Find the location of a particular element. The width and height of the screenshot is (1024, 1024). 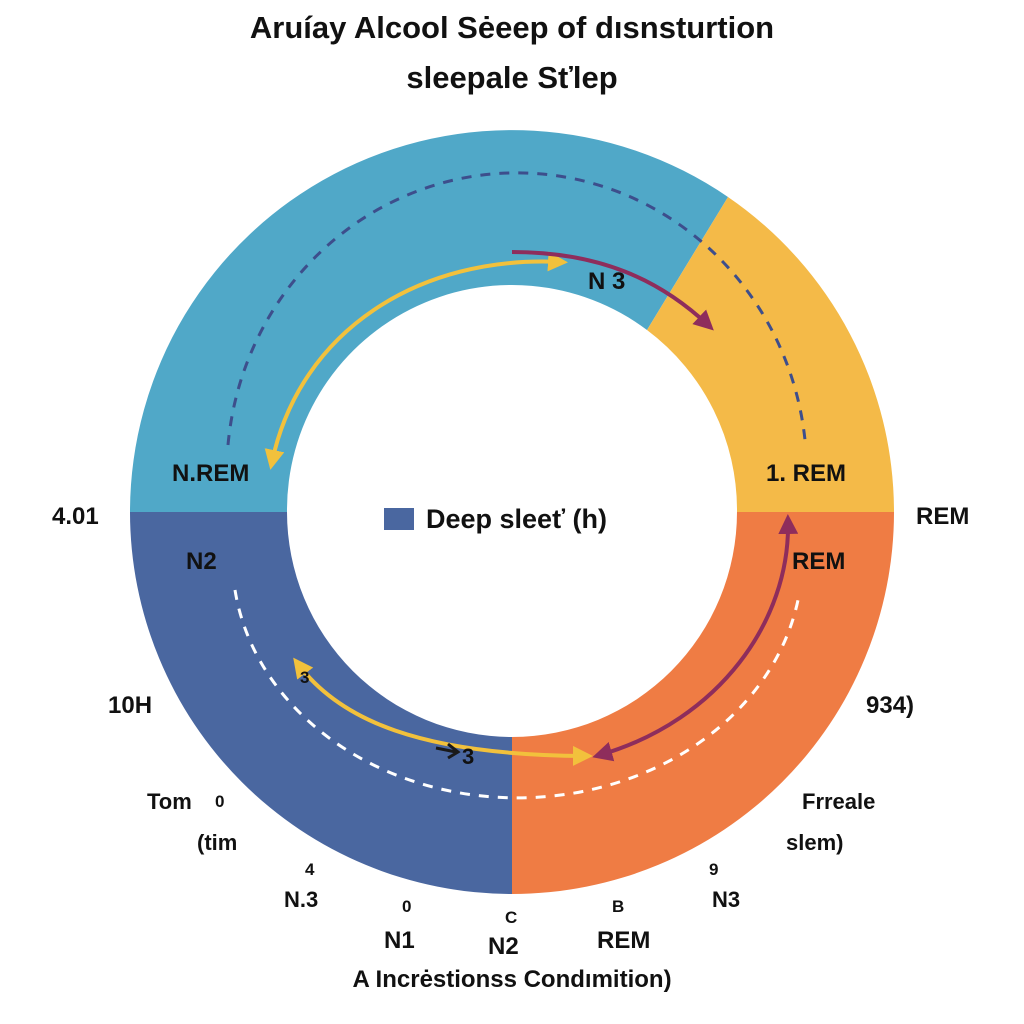

title-line-1: Aruíay Alcool Sėeep of dısnsturtion is located at coordinates (512, 27).